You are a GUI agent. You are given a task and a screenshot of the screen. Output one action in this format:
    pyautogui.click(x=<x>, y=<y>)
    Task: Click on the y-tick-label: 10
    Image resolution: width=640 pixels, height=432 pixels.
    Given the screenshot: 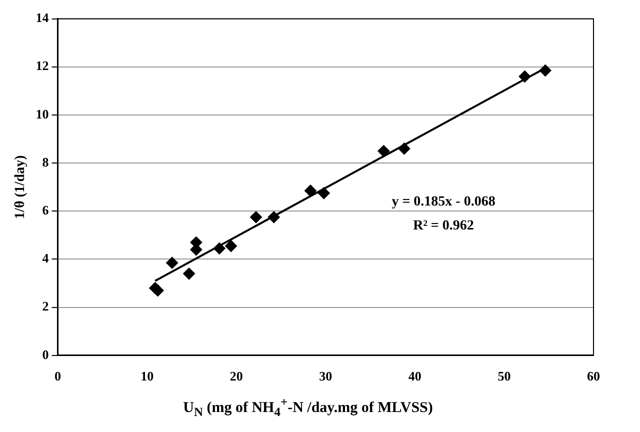 What is the action you would take?
    pyautogui.click(x=42, y=114)
    